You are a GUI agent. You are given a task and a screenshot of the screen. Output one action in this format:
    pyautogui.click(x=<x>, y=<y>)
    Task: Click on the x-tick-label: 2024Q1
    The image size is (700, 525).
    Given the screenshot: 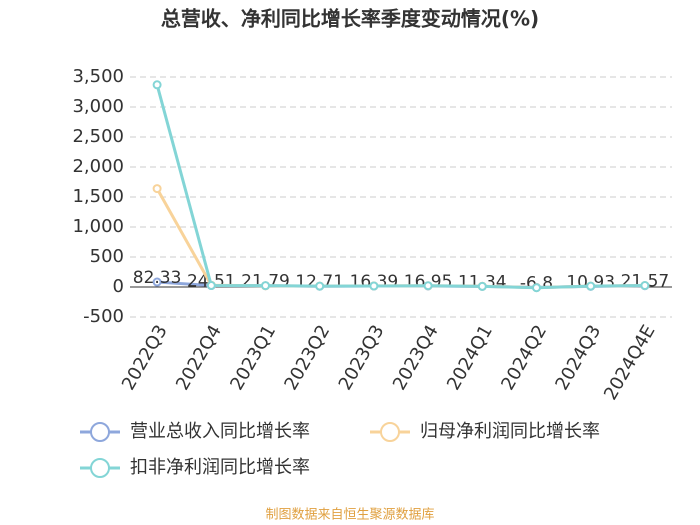 What is the action you would take?
    pyautogui.click(x=470, y=358)
    